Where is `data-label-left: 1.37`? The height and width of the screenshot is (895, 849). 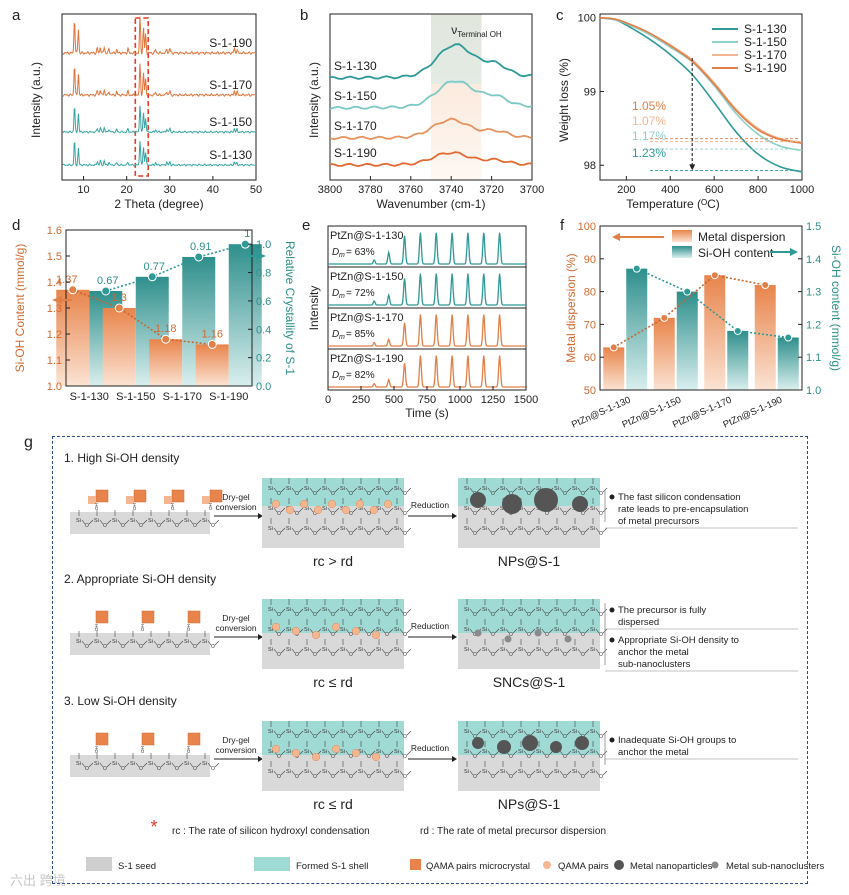 data-label-left: 1.37 is located at coordinates (66, 280).